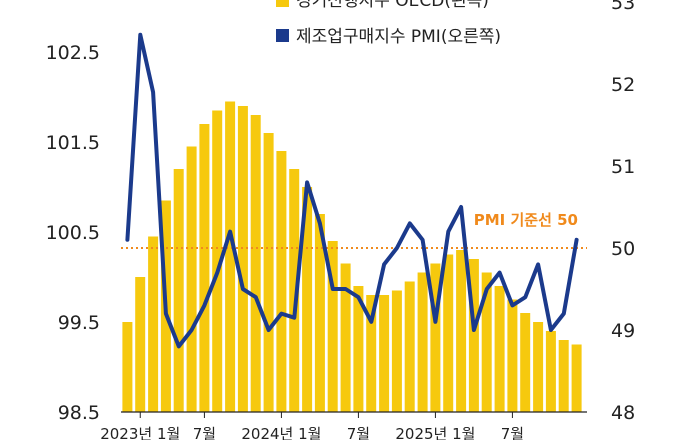  I want to click on legend-swatch-bar, so click(282, 3).